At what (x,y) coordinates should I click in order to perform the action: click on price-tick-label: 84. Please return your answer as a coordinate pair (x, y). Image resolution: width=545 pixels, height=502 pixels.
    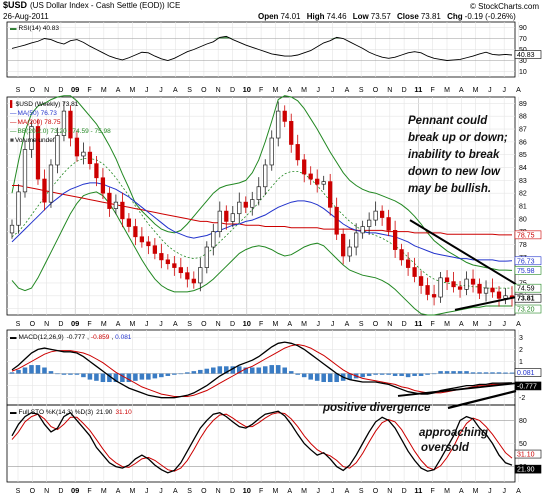
    Looking at the image, I should click on (523, 168).